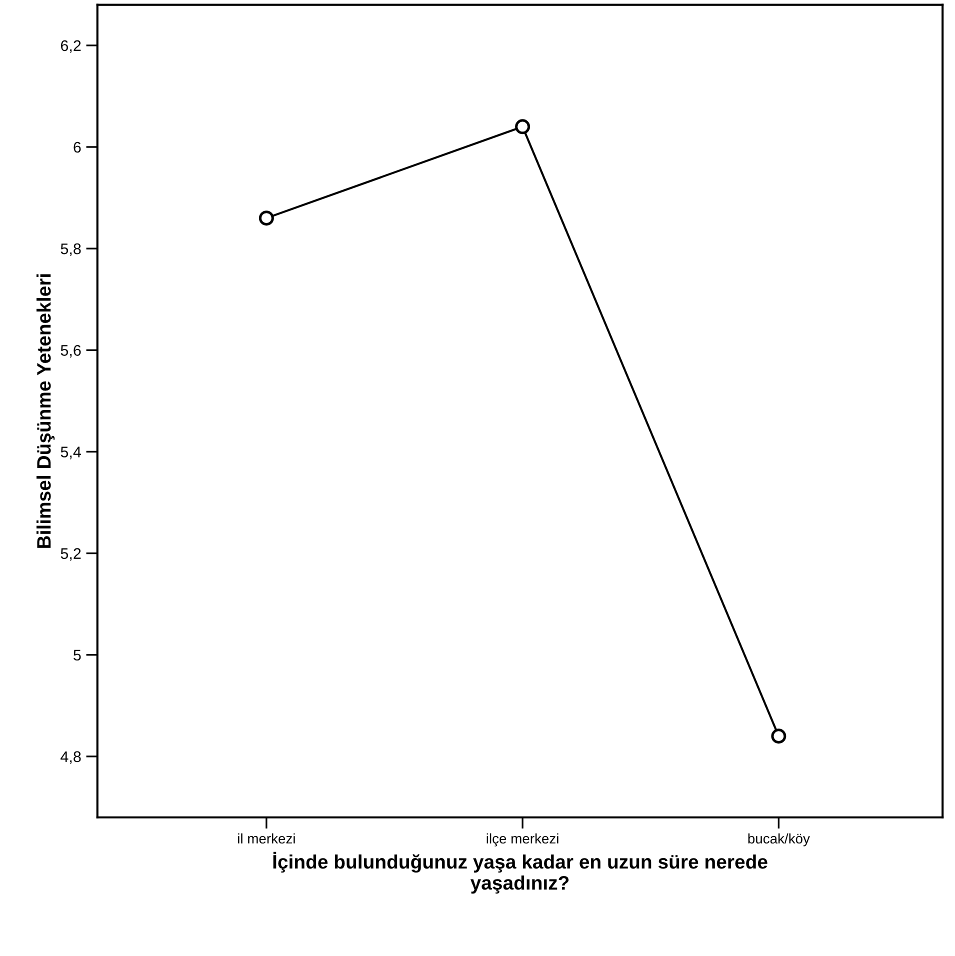 The image size is (955, 956). What do you see at coordinates (70, 46) in the screenshot?
I see `y-tick-label: 6,2` at bounding box center [70, 46].